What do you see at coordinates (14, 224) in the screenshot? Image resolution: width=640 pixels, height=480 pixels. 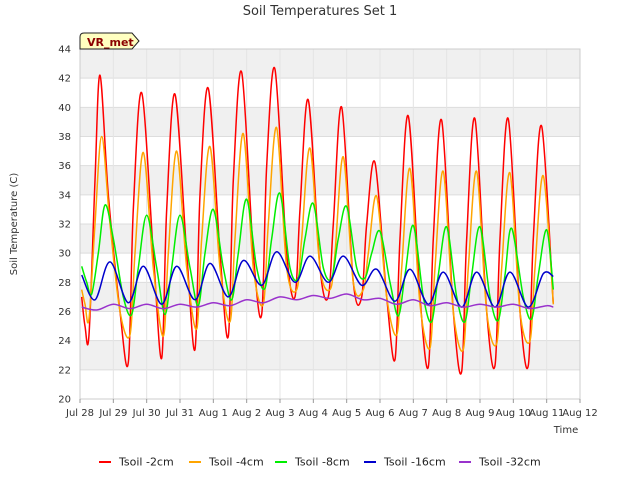 I see `y-axis-title: Soil Temperature (C)` at bounding box center [14, 224].